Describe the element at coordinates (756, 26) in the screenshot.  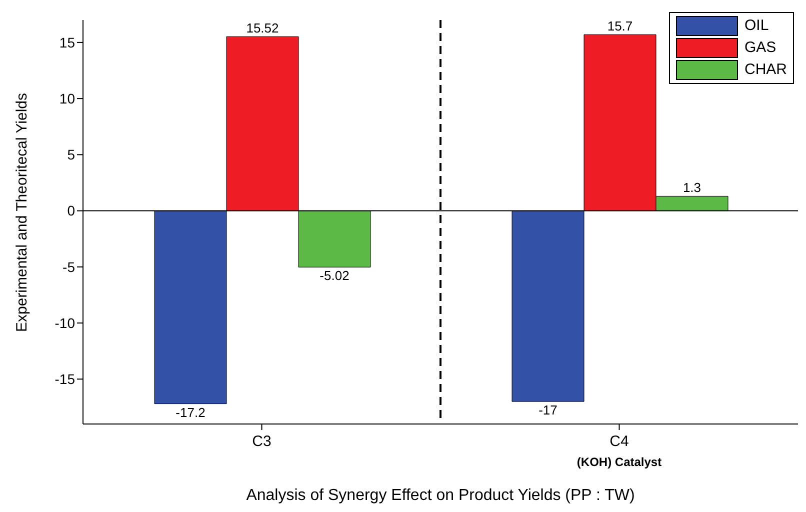
I see `legend-label: OIL` at that location.